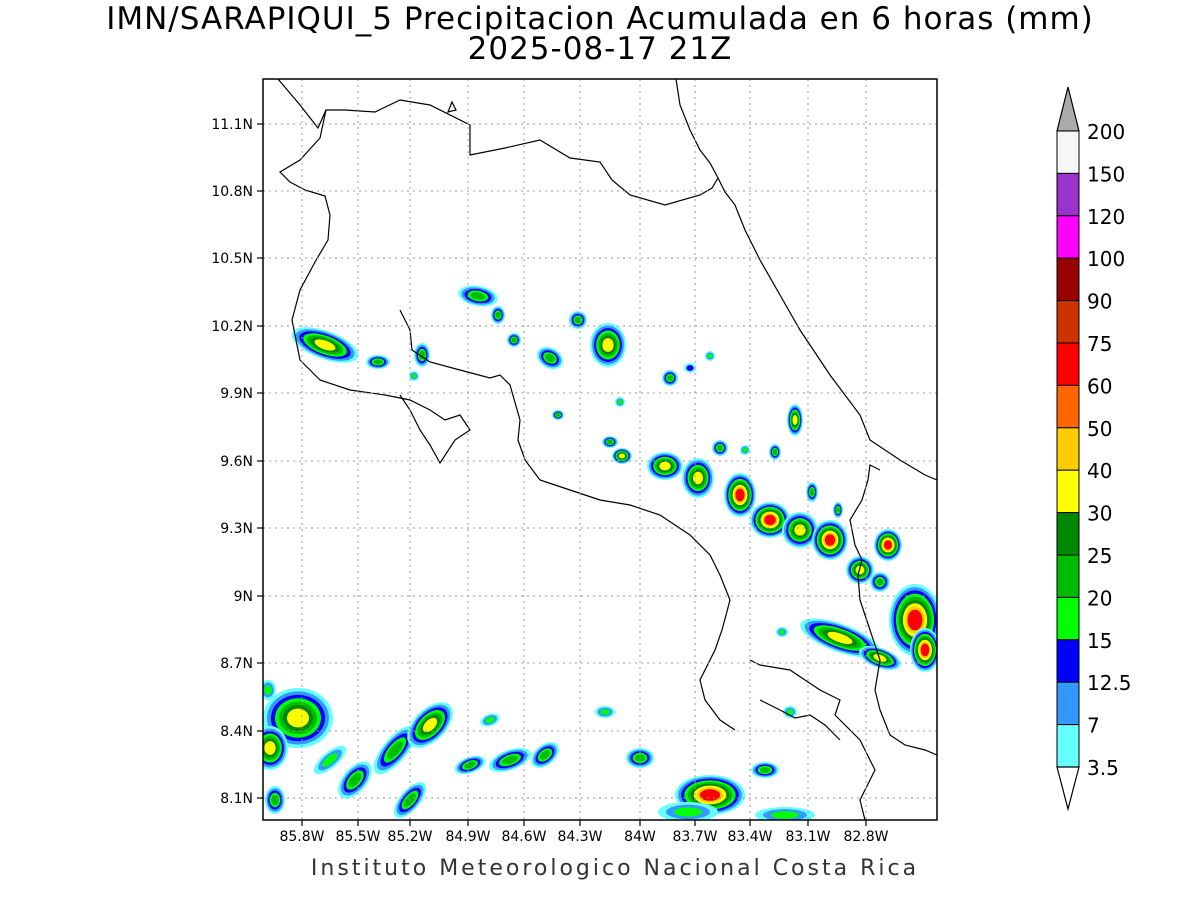 The image size is (1200, 900). Describe the element at coordinates (812, 739) in the screenshot. I see `osa-peninsula` at that location.